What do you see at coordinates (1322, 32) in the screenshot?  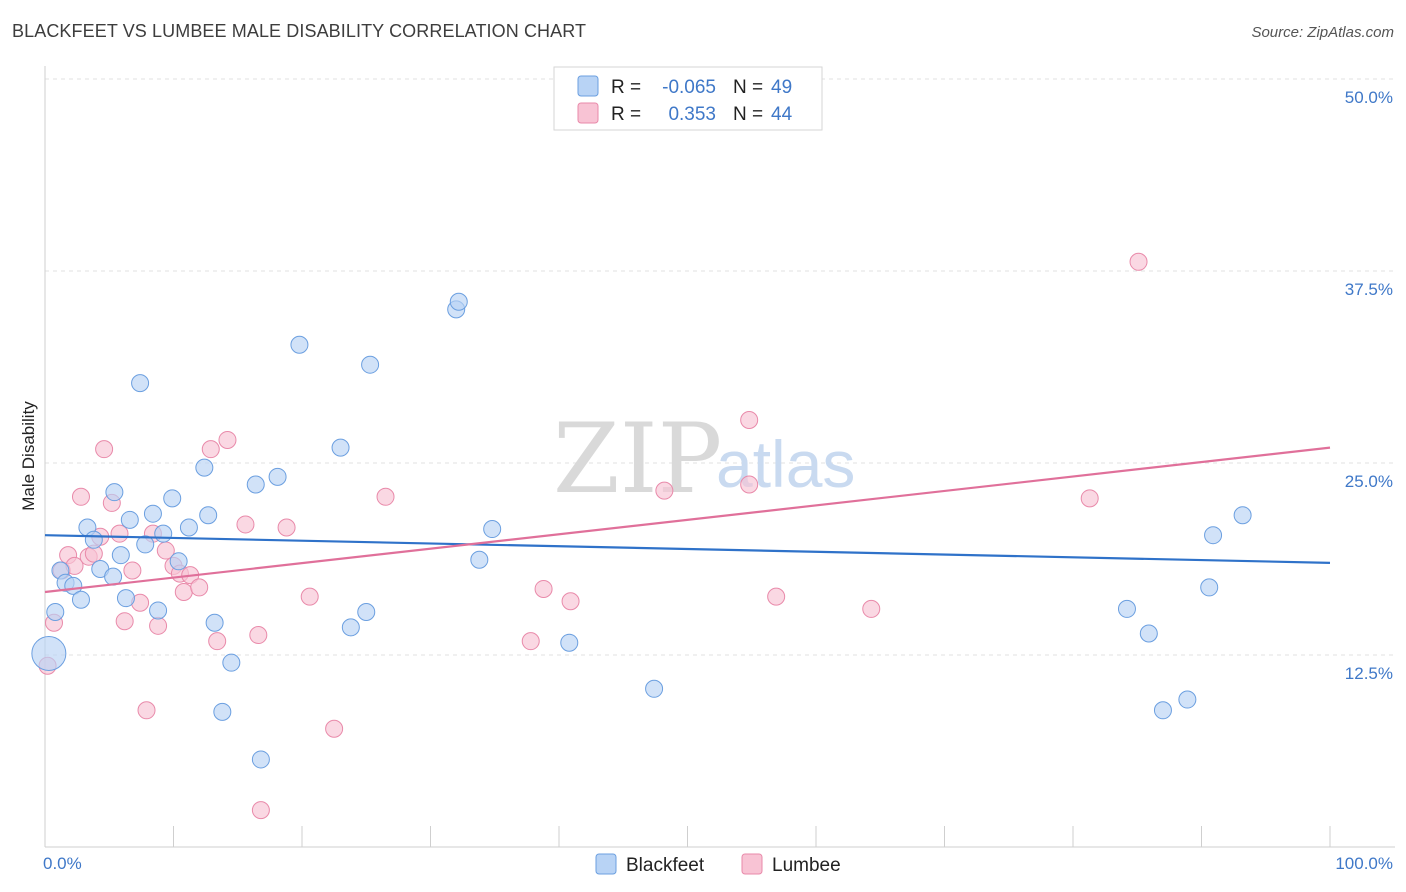 I see `source-credit: Source: ZipAtlas.com` at bounding box center [1322, 32].